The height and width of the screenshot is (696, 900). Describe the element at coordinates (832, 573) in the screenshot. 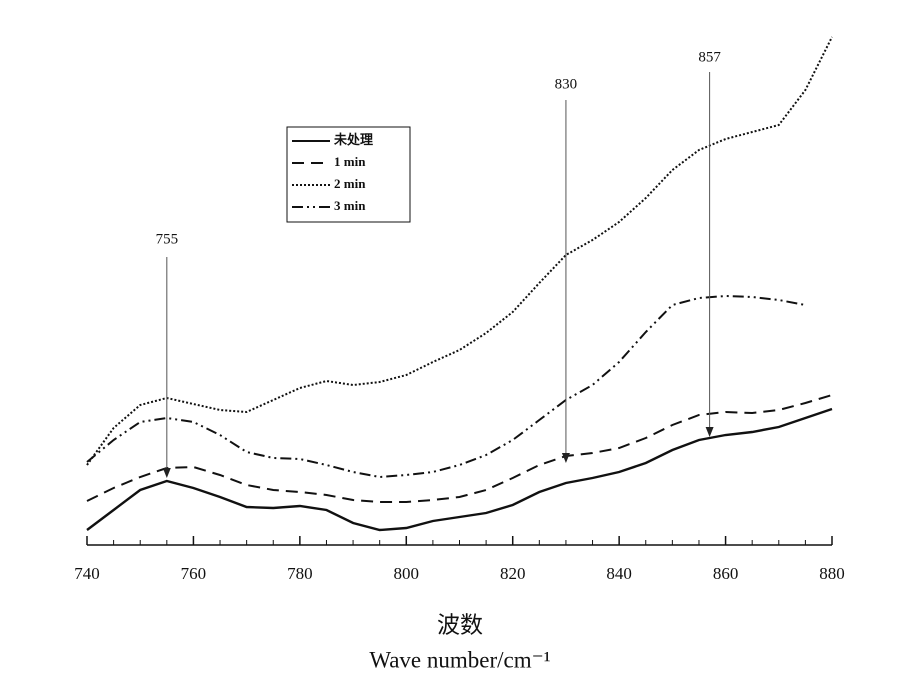

I see `x-tick-label: 880` at that location.